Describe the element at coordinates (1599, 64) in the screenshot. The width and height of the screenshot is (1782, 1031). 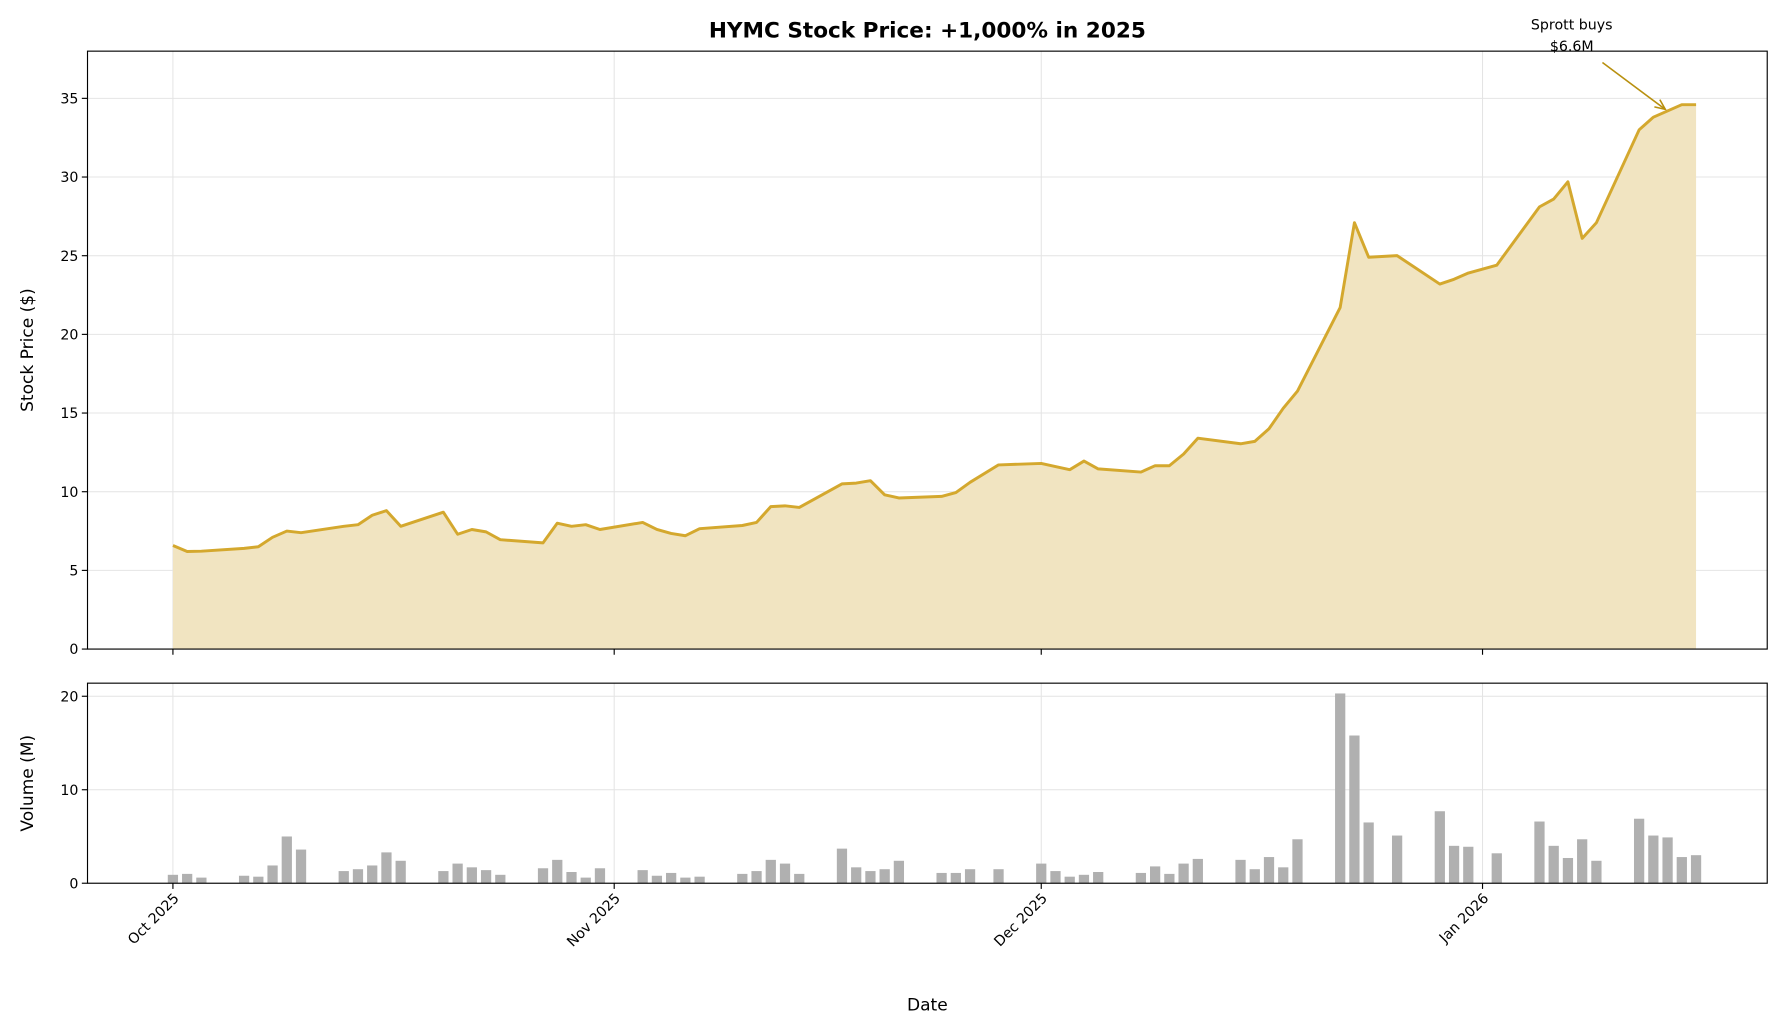
I see `annotation: Sprott buys $6.6M` at that location.